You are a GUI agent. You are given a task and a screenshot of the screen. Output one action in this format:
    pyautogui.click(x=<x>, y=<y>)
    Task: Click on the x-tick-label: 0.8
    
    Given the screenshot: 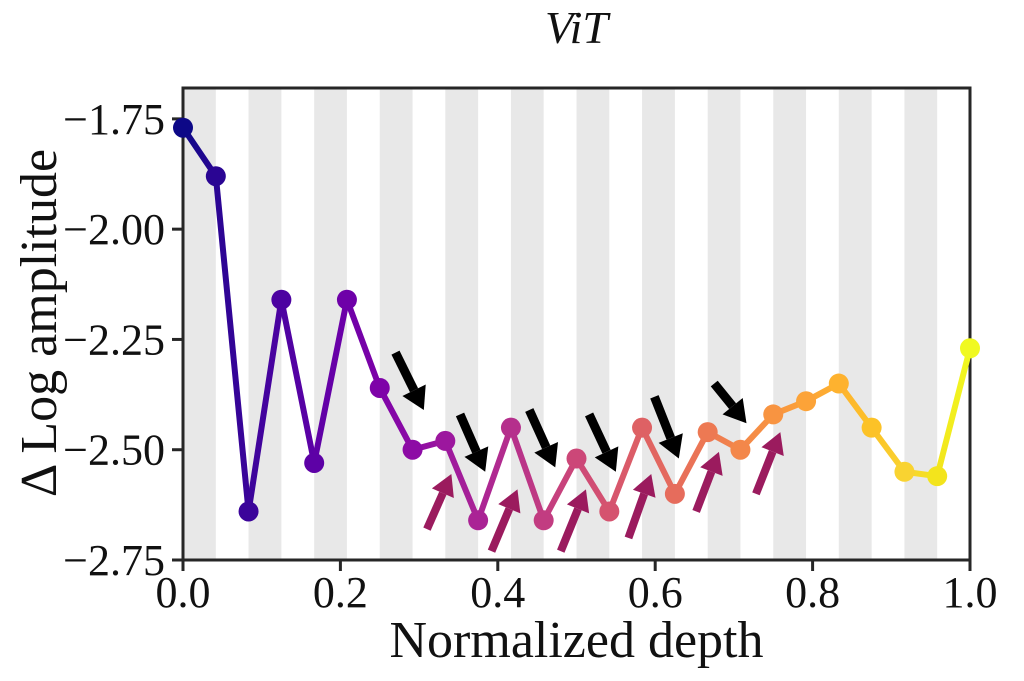 What is the action you would take?
    pyautogui.click(x=812, y=592)
    